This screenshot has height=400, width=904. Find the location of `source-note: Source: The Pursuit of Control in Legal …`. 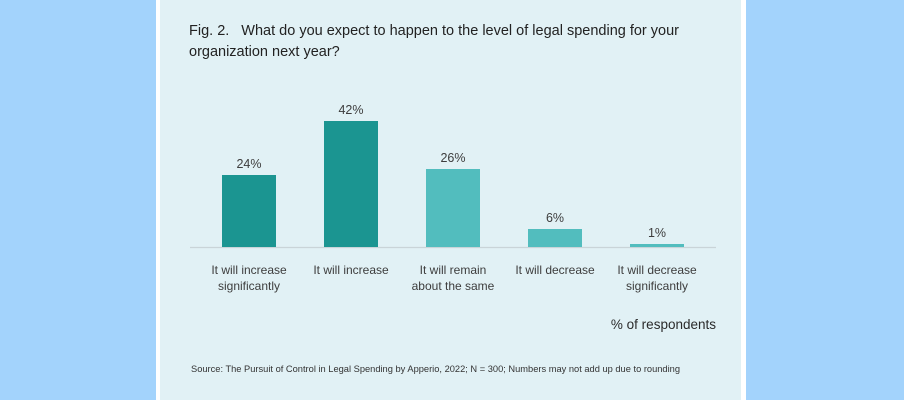

source-note: Source: The Pursuit of Control in Legal … is located at coordinates (436, 369).